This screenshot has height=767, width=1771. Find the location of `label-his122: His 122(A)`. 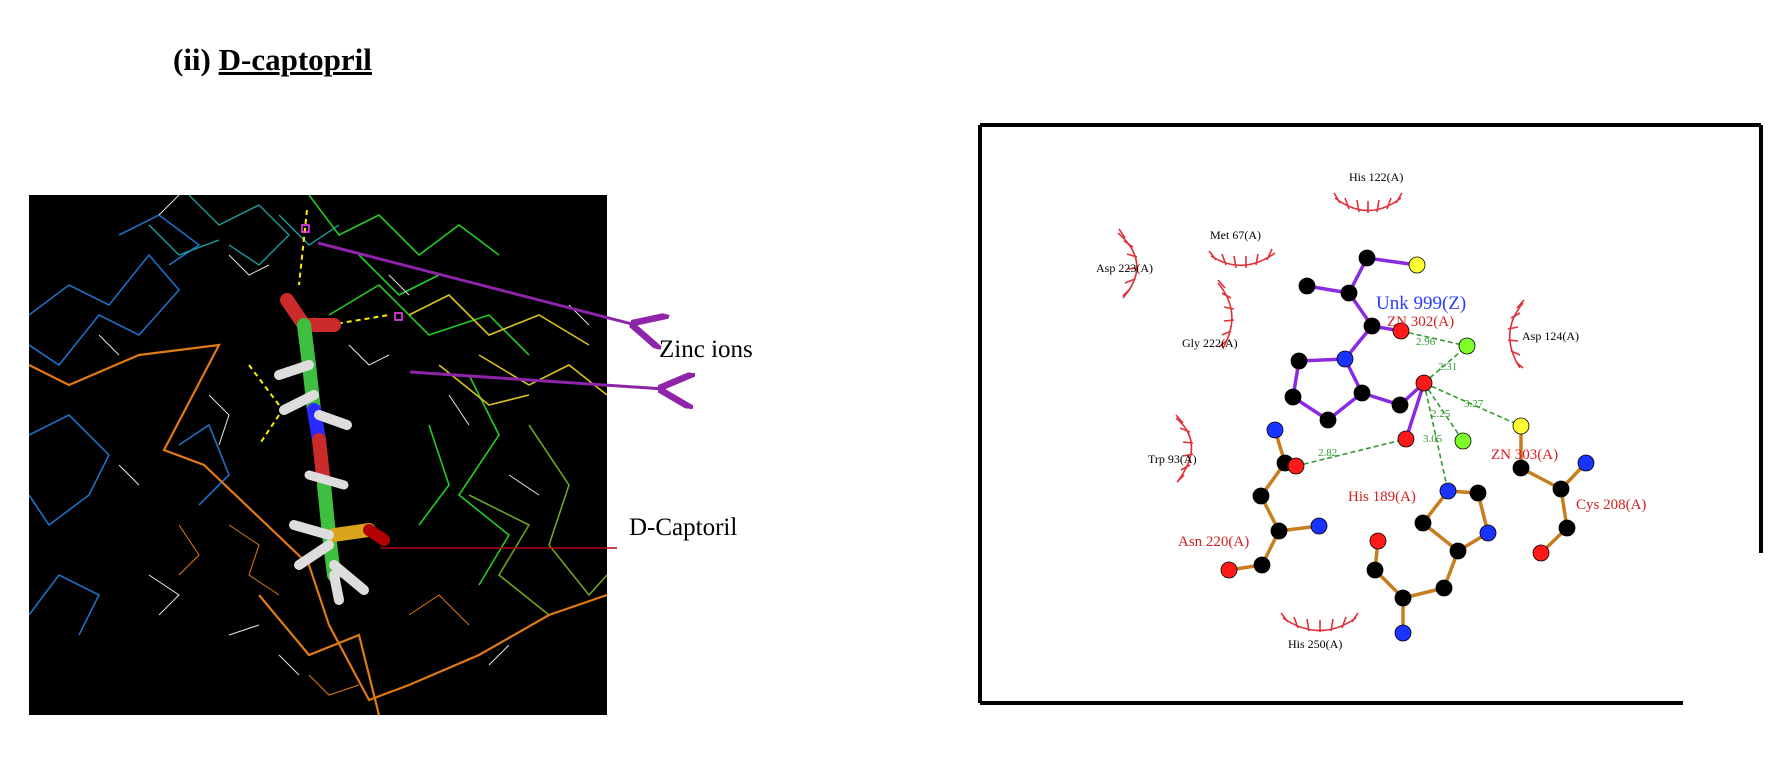

label-his122: His 122(A) is located at coordinates (1376, 177).